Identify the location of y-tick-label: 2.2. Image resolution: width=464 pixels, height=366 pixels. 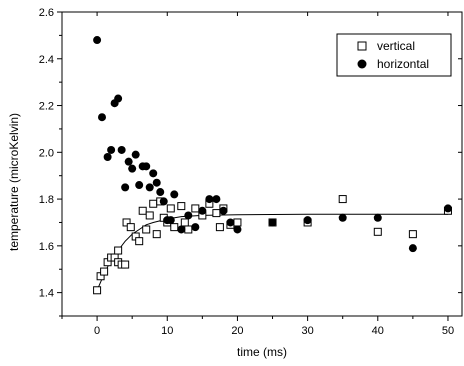
(46, 107).